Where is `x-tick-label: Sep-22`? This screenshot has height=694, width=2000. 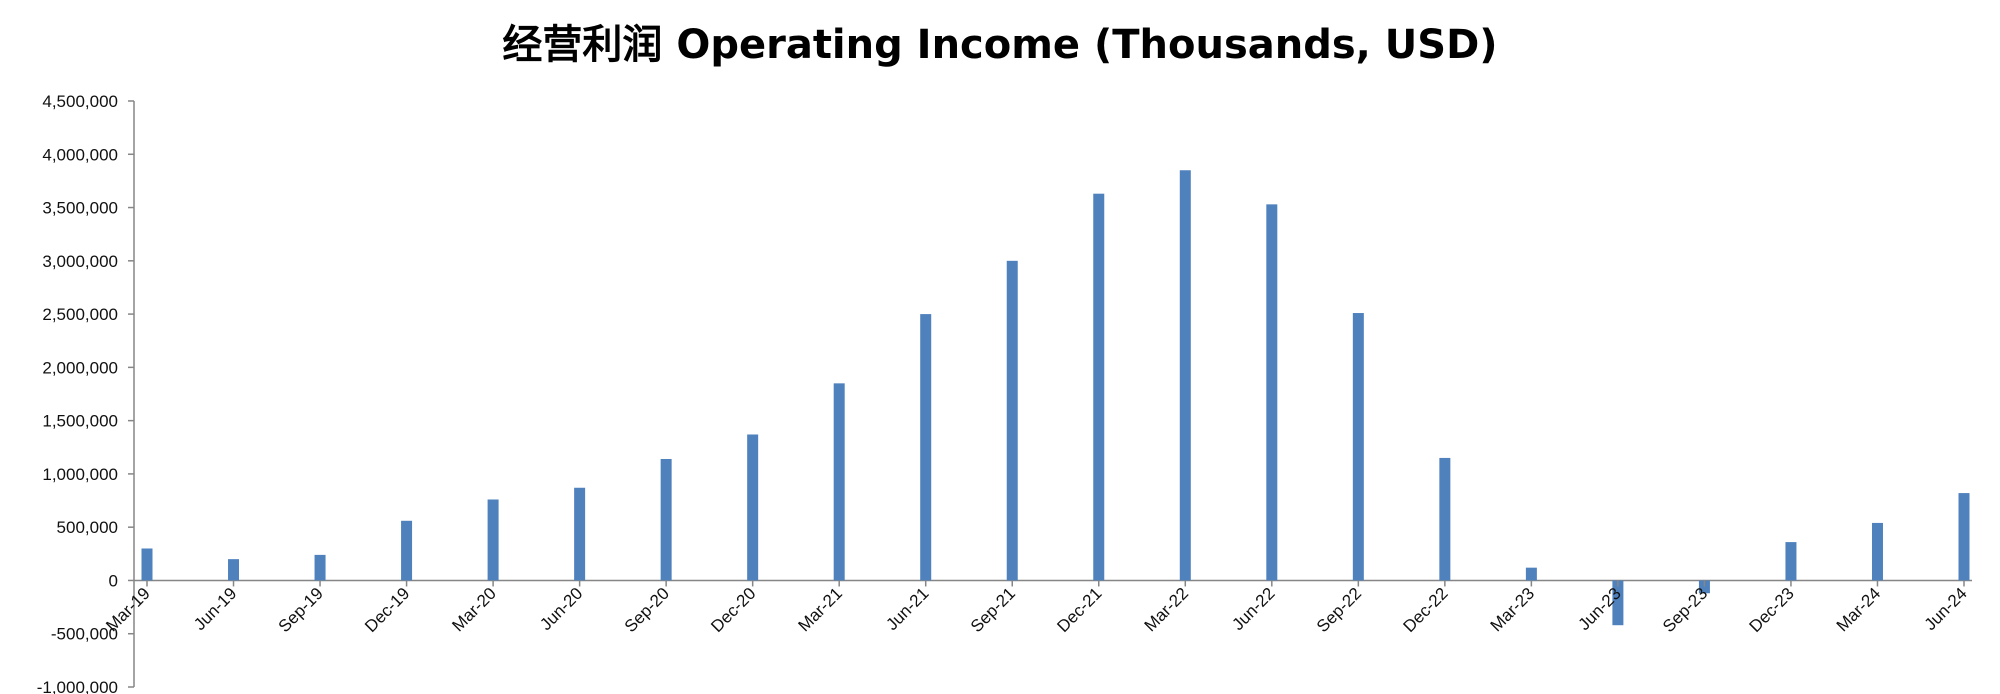 x-tick-label: Sep-22 is located at coordinates (1339, 610).